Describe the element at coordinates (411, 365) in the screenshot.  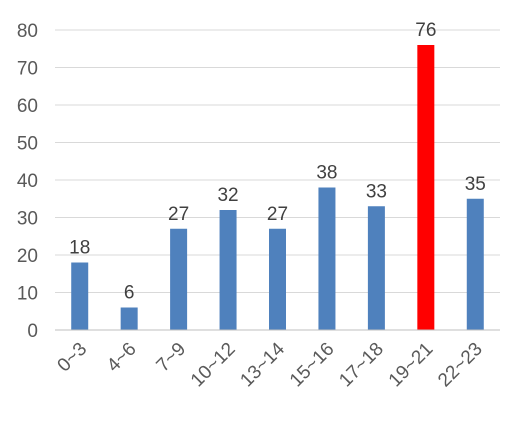
I see `x-tick-label-7: 19~21` at that location.